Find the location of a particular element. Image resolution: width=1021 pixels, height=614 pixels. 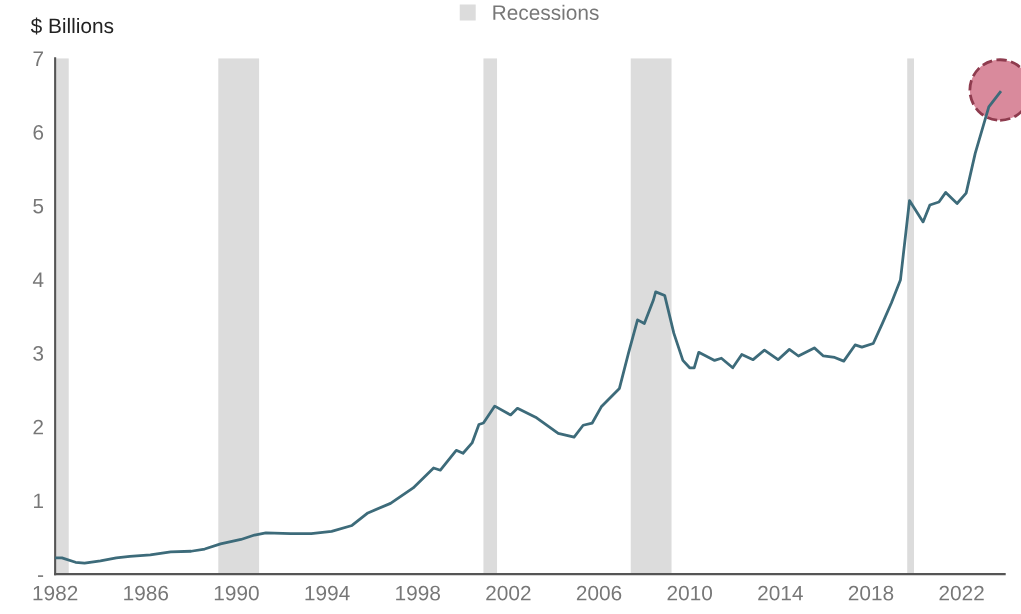

x-tick-label: 1994 is located at coordinates (327, 593).